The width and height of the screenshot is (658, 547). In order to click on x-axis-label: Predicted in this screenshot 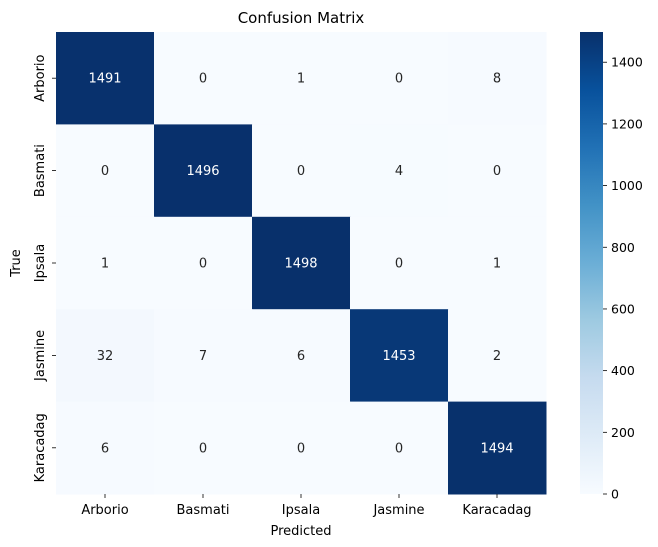, I will do `click(300, 531)`.